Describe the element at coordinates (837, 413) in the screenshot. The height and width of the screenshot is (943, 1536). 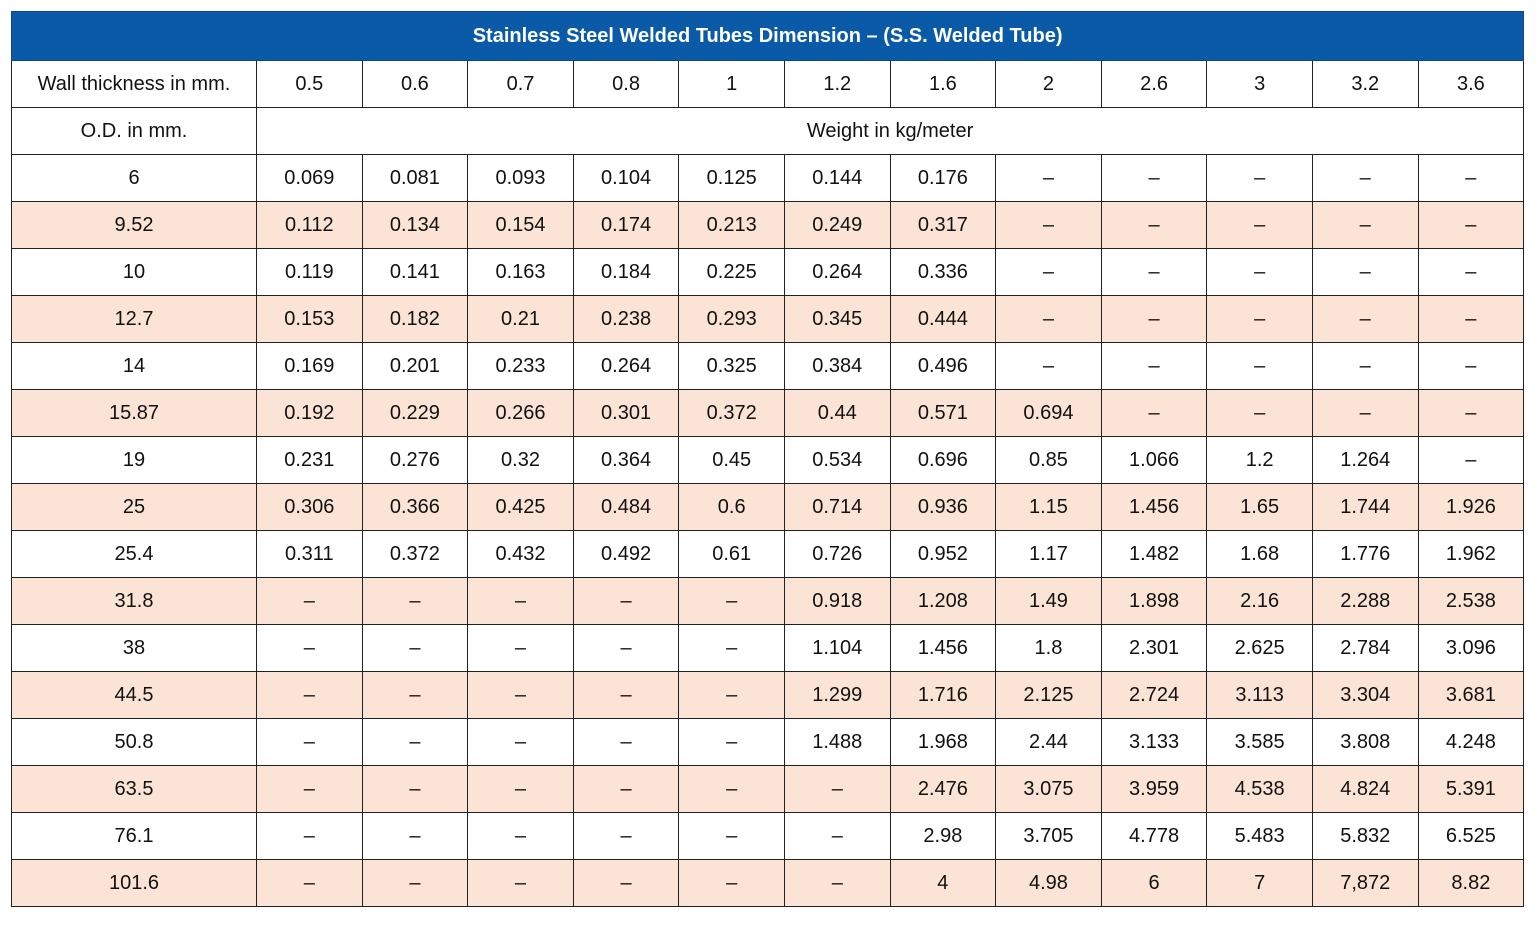
I see `weight-cell: 0.44` at that location.